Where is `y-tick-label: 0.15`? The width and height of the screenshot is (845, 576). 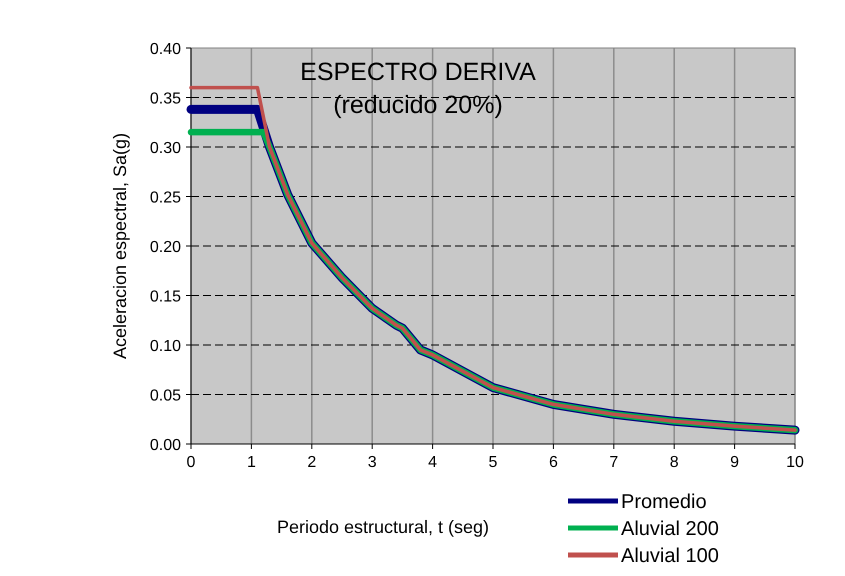
y-tick-label: 0.15 is located at coordinates (166, 297).